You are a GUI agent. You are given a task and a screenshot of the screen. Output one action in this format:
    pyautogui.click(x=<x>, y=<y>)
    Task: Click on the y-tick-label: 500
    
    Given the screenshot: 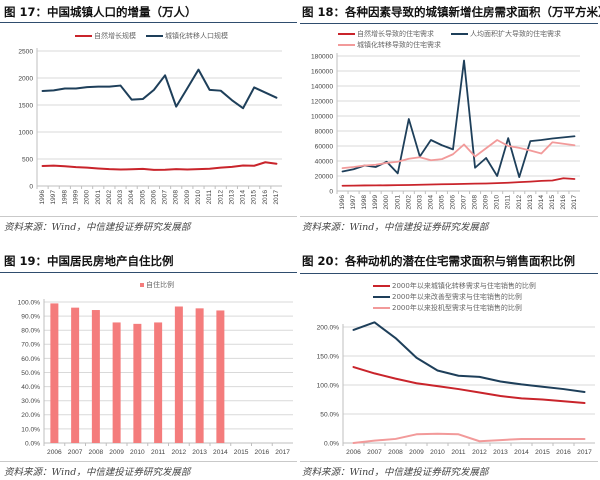 What is the action you would take?
    pyautogui.click(x=27, y=159)
    